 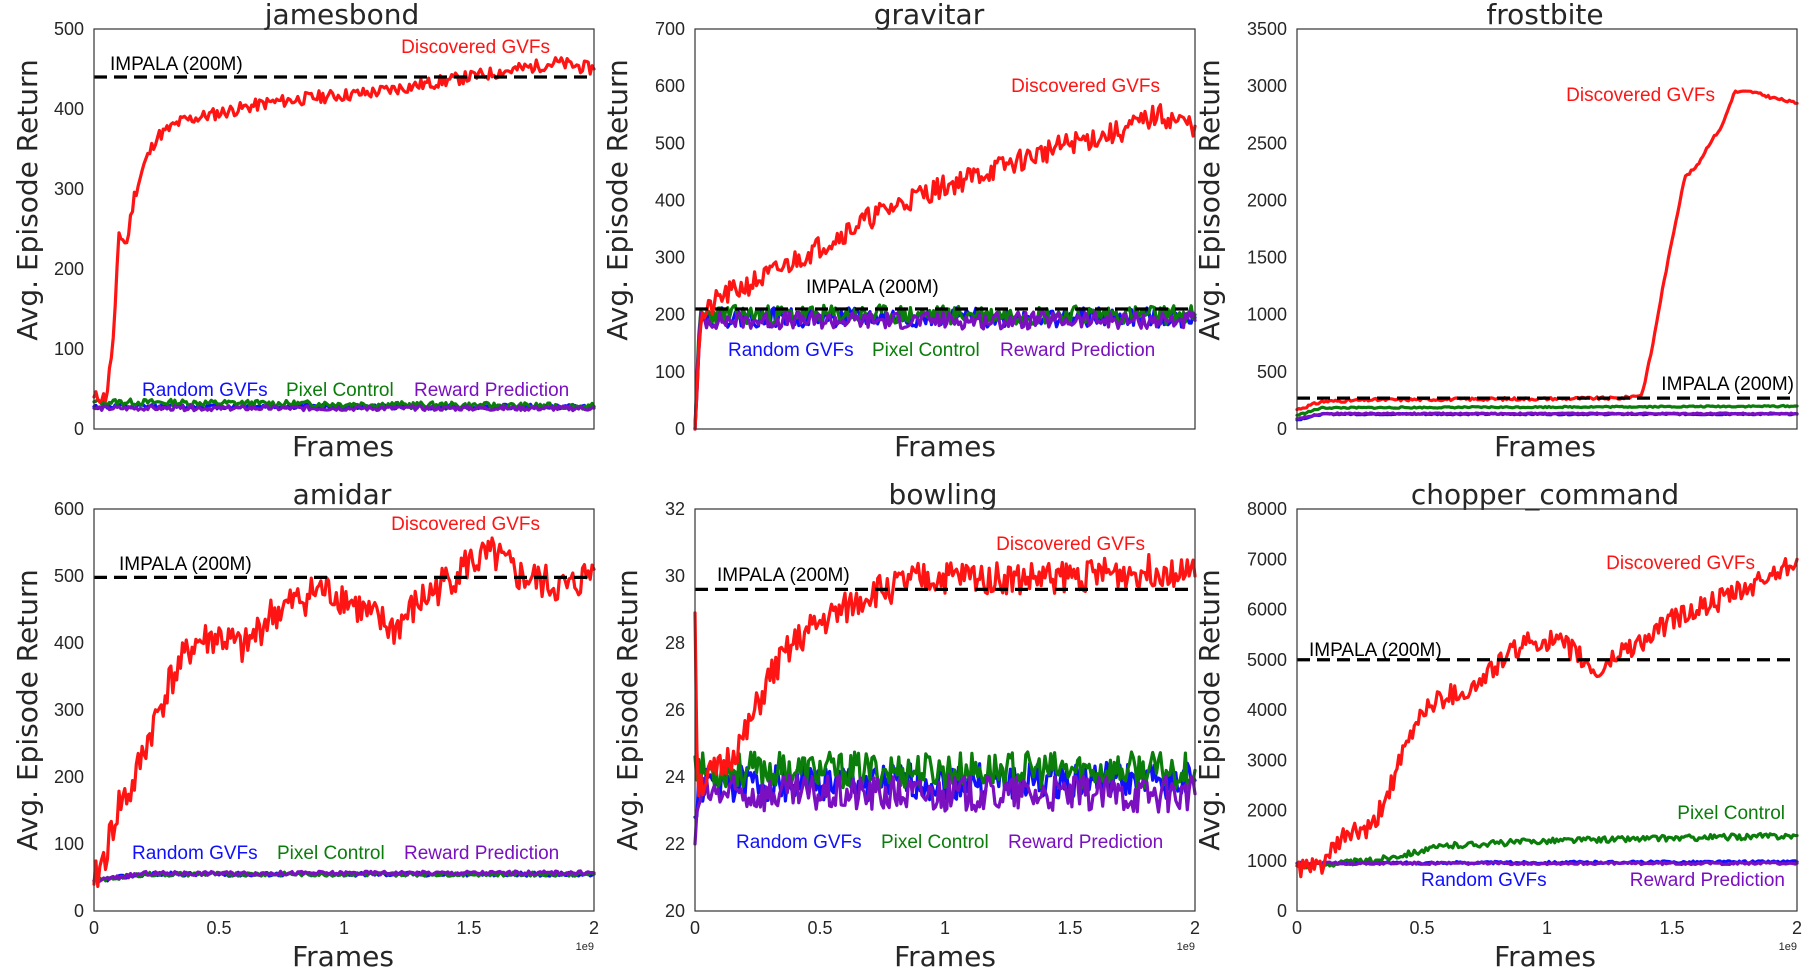 I want to click on x-exponent-label: 1e9, so click(x=585, y=947).